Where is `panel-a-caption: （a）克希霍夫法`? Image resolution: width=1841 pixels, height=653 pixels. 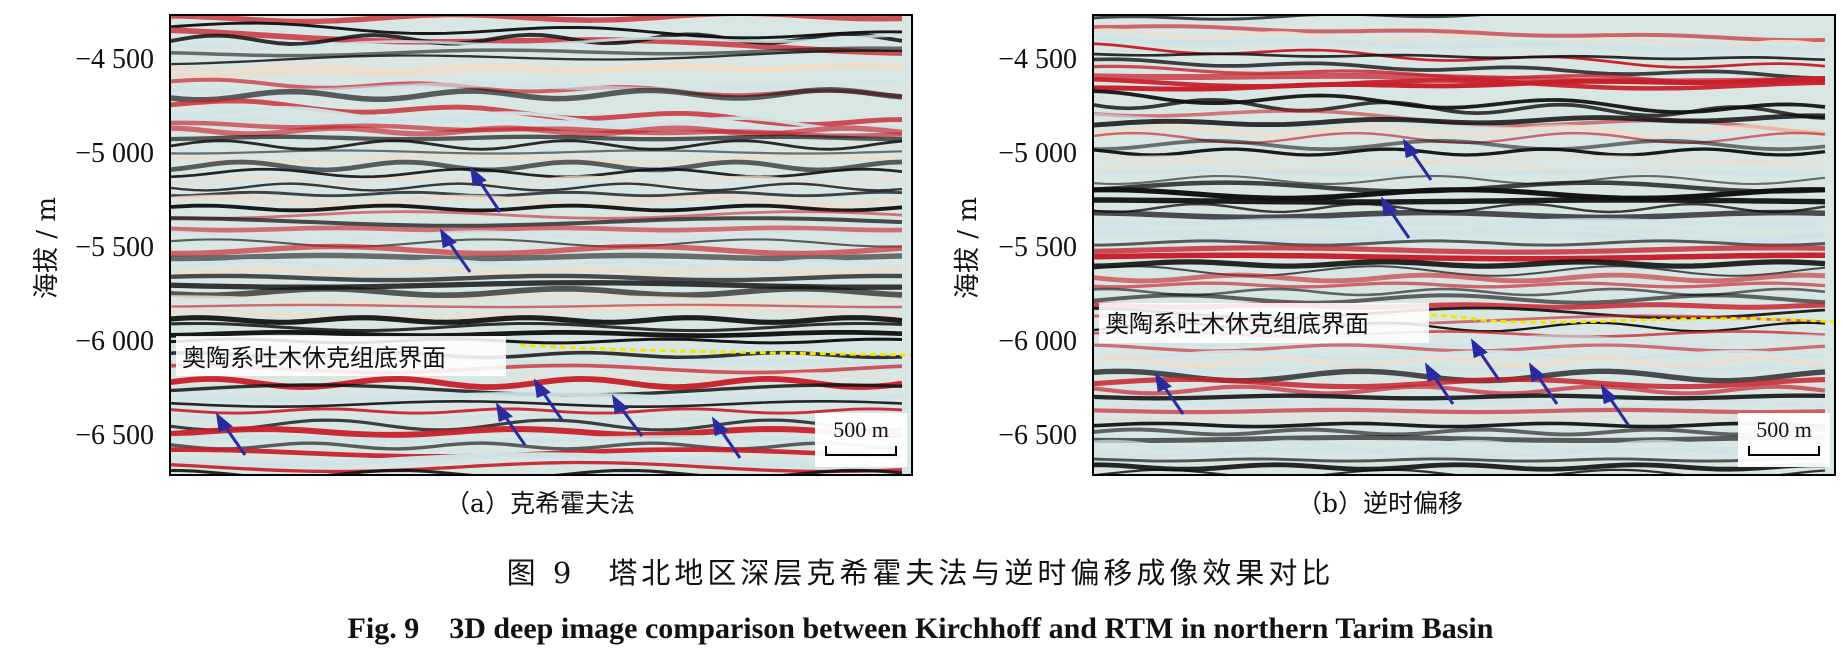 panel-a-caption: （a）克希霍夫法 is located at coordinates (540, 503).